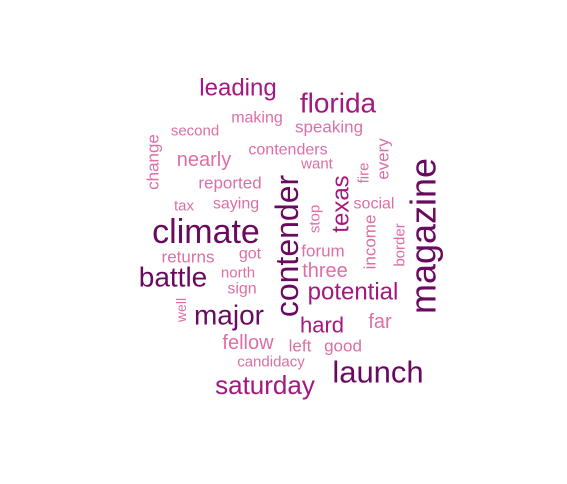 This screenshot has width=567, height=484. Describe the element at coordinates (338, 103) in the screenshot. I see `word-florida: florida` at that location.